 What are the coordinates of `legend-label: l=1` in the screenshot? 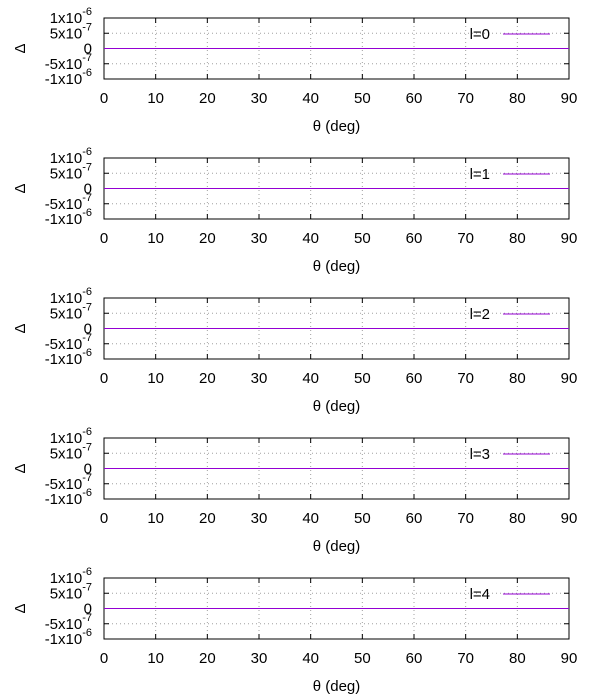 It's located at (480, 174).